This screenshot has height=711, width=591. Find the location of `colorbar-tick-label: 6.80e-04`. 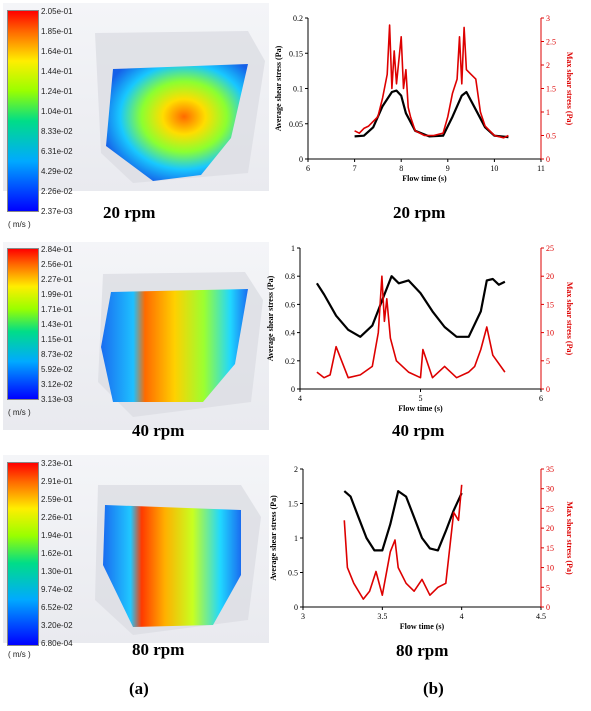

colorbar-tick-label: 6.80e-04 is located at coordinates (57, 643).